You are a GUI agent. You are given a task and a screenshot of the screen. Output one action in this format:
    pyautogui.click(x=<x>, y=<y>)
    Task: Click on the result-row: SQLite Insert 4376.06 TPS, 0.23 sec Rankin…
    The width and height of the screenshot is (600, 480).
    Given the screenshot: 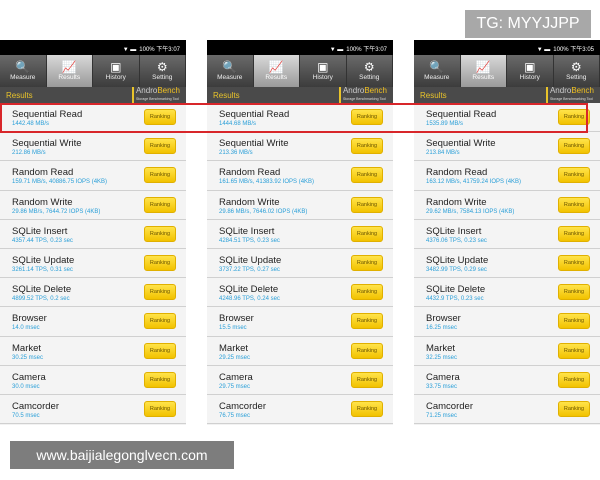 What is the action you would take?
    pyautogui.click(x=507, y=234)
    